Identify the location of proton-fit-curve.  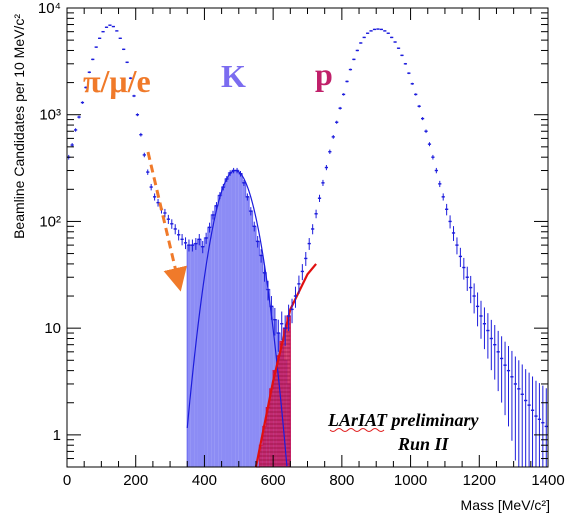
(285, 365).